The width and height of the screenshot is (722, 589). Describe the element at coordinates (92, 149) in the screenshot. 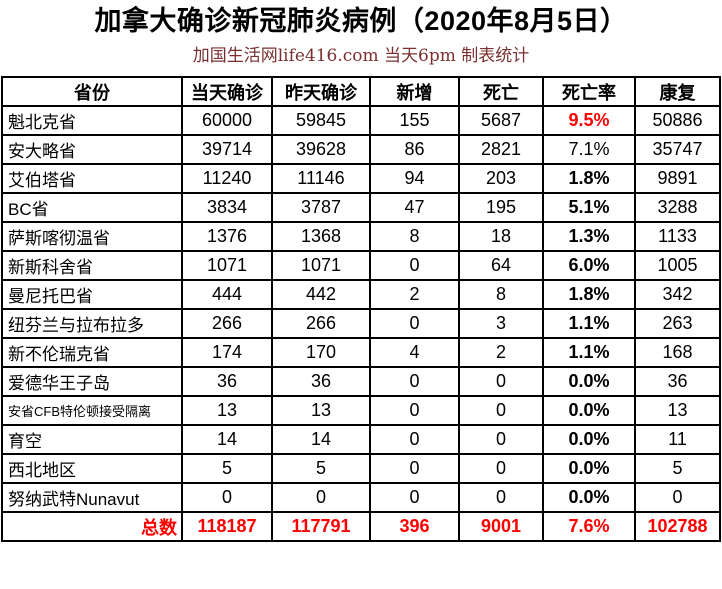

I see `cell-province: 安大略省` at that location.